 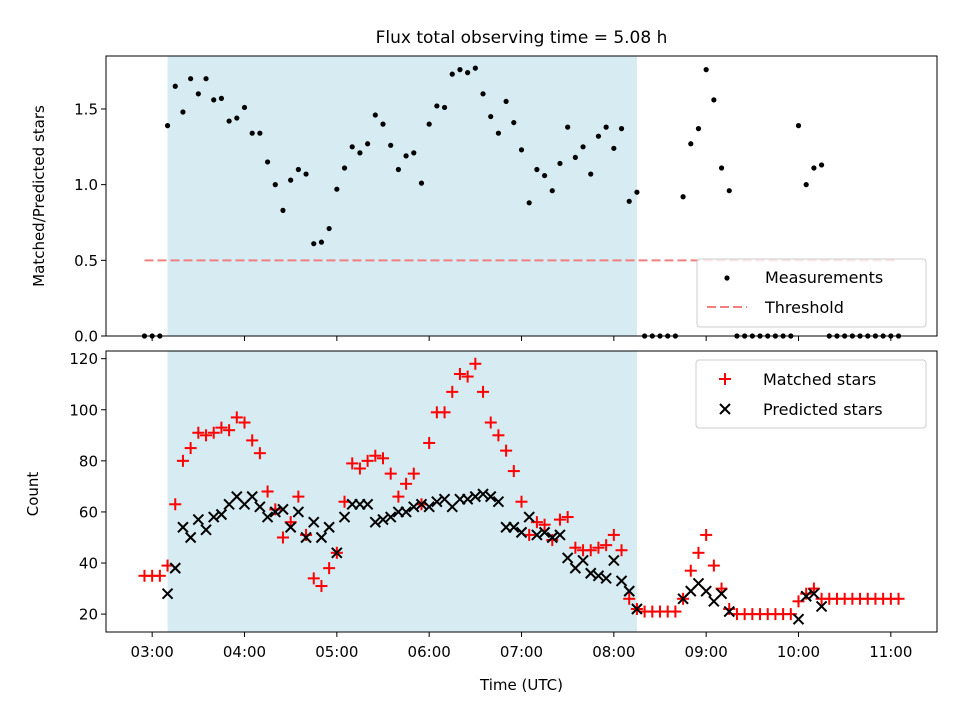 I want to click on y-tick-label: 1.5, so click(x=86, y=109).